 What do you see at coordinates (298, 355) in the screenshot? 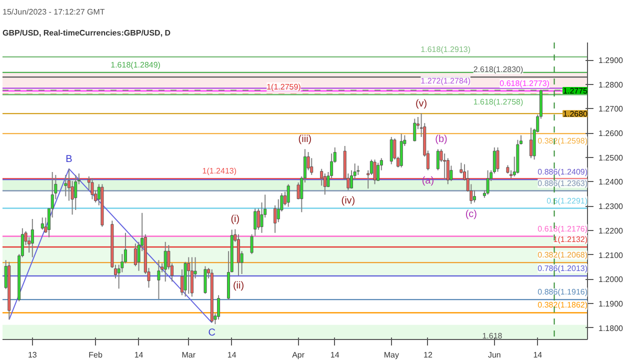
I see `x-tick-label: Apr` at bounding box center [298, 355].